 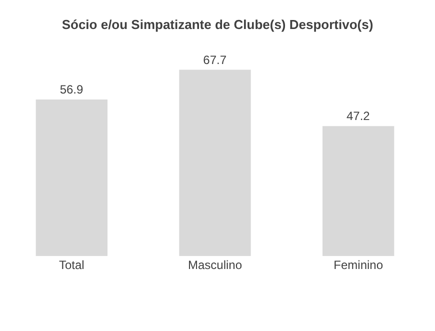 I want to click on chart-title: Sócio e/ou Simpatizante de Clube(s) Desportivo(s), so click(x=218, y=24).